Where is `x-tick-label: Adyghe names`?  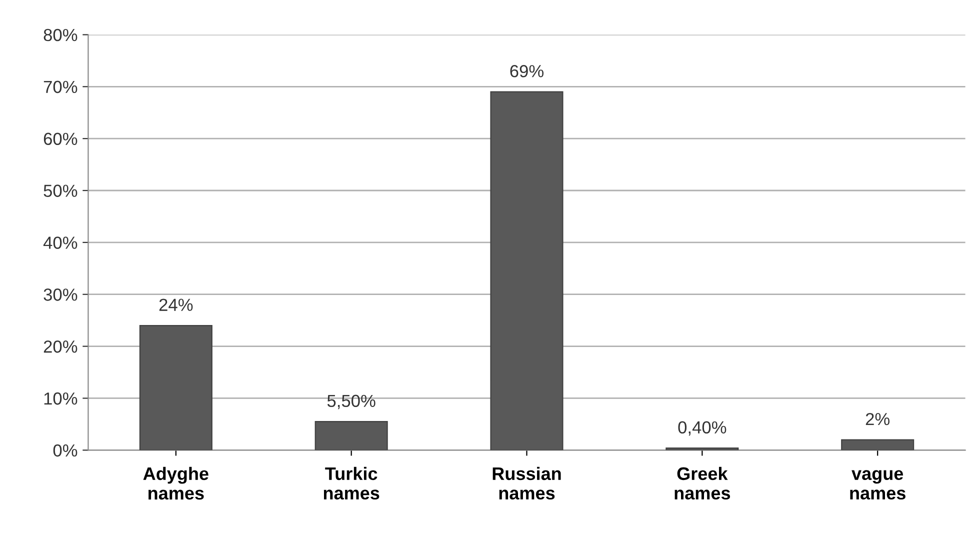
x-tick-label: Adyghe names is located at coordinates (175, 483).